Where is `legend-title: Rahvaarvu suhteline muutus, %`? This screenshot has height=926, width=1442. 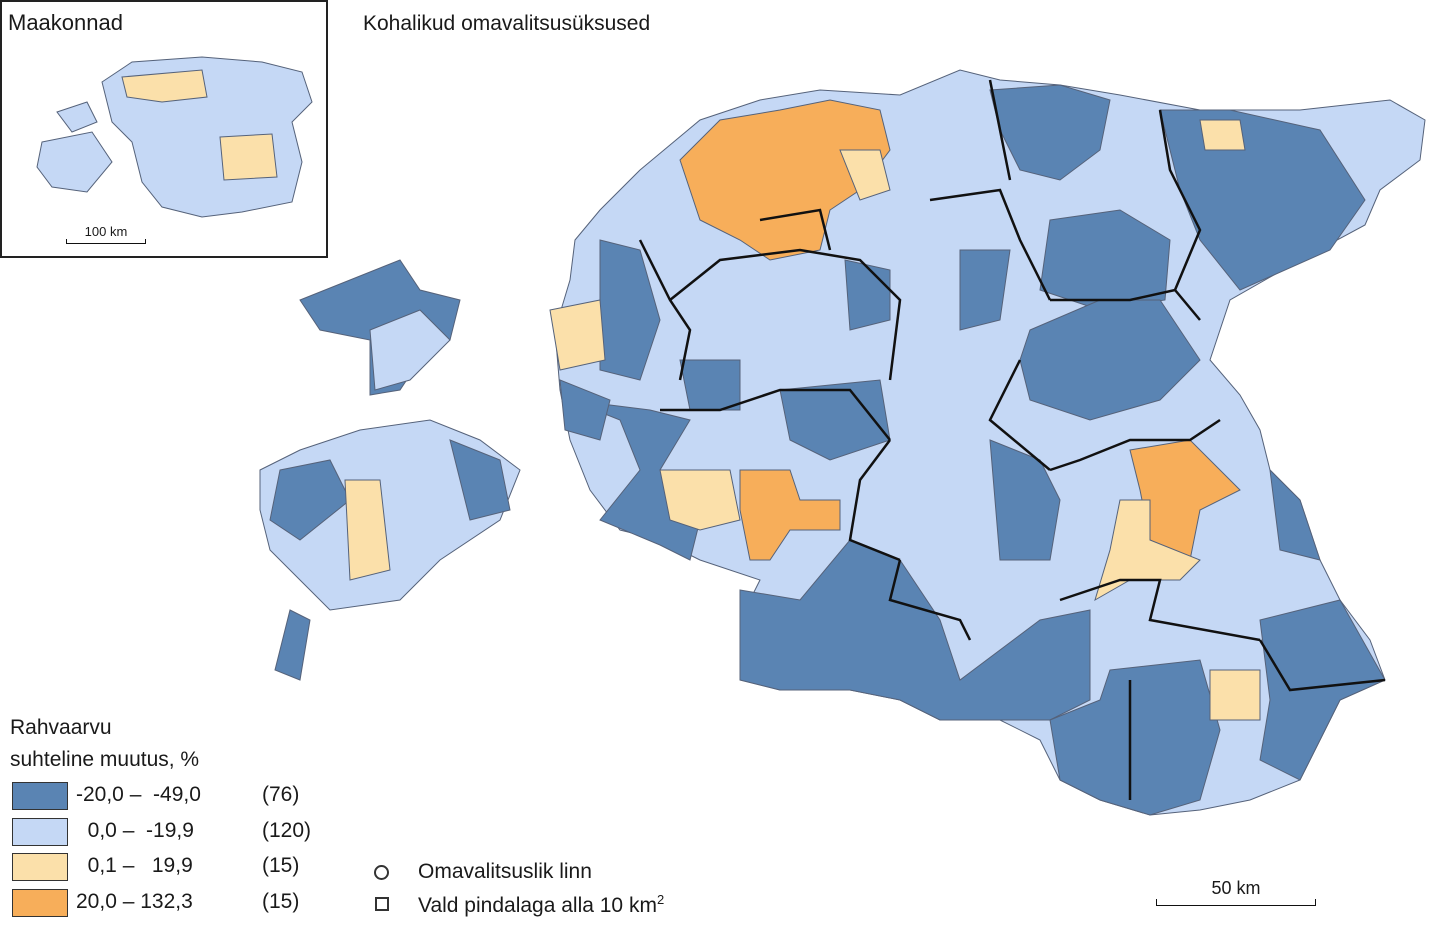 legend-title: Rahvaarvu suhteline muutus, % is located at coordinates (104, 744).